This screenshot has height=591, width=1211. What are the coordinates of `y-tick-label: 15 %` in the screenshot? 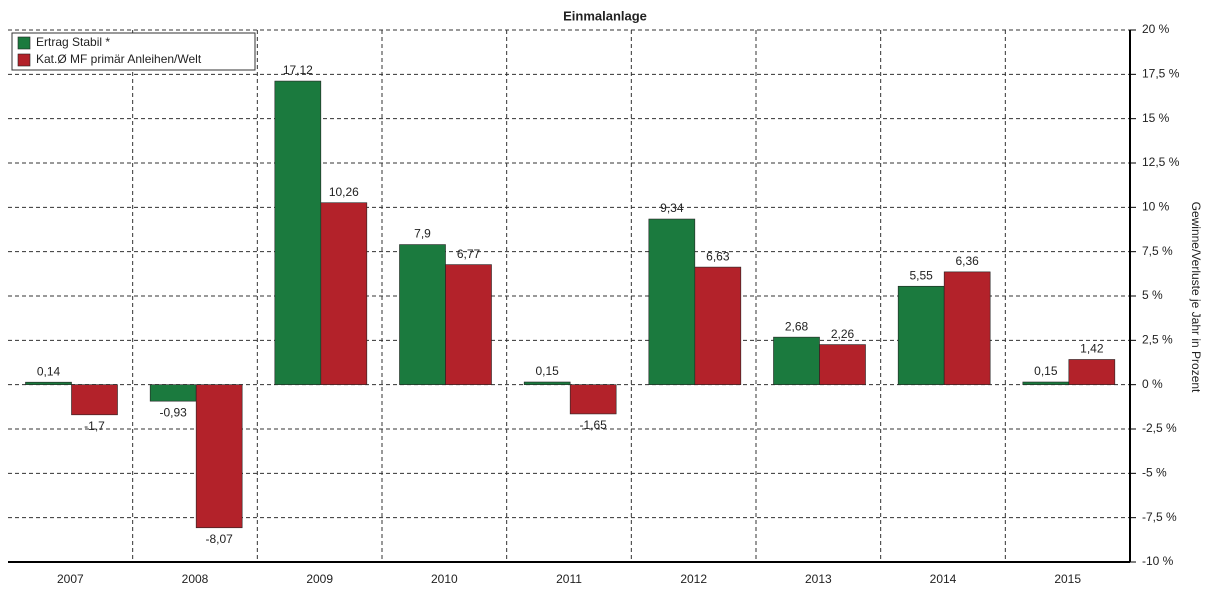 It's located at (1156, 118).